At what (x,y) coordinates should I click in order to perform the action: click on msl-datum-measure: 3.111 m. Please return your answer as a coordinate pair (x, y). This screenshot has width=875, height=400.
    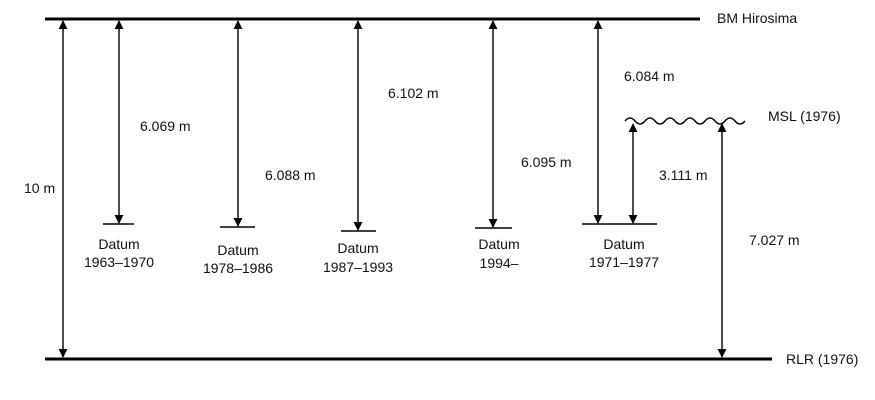
    Looking at the image, I should click on (683, 175).